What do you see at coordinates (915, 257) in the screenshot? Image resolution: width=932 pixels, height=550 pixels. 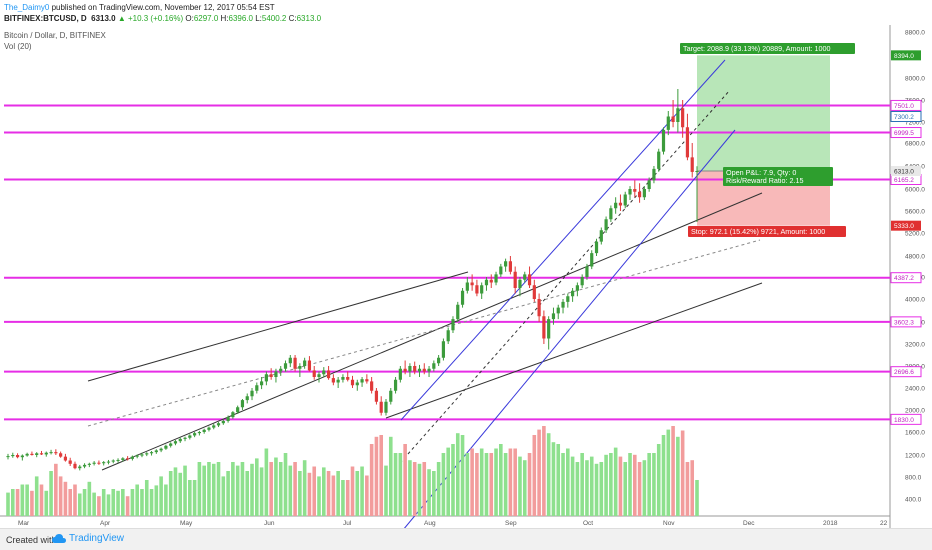 I see `y-tick-label: 4800.0` at bounding box center [915, 257].